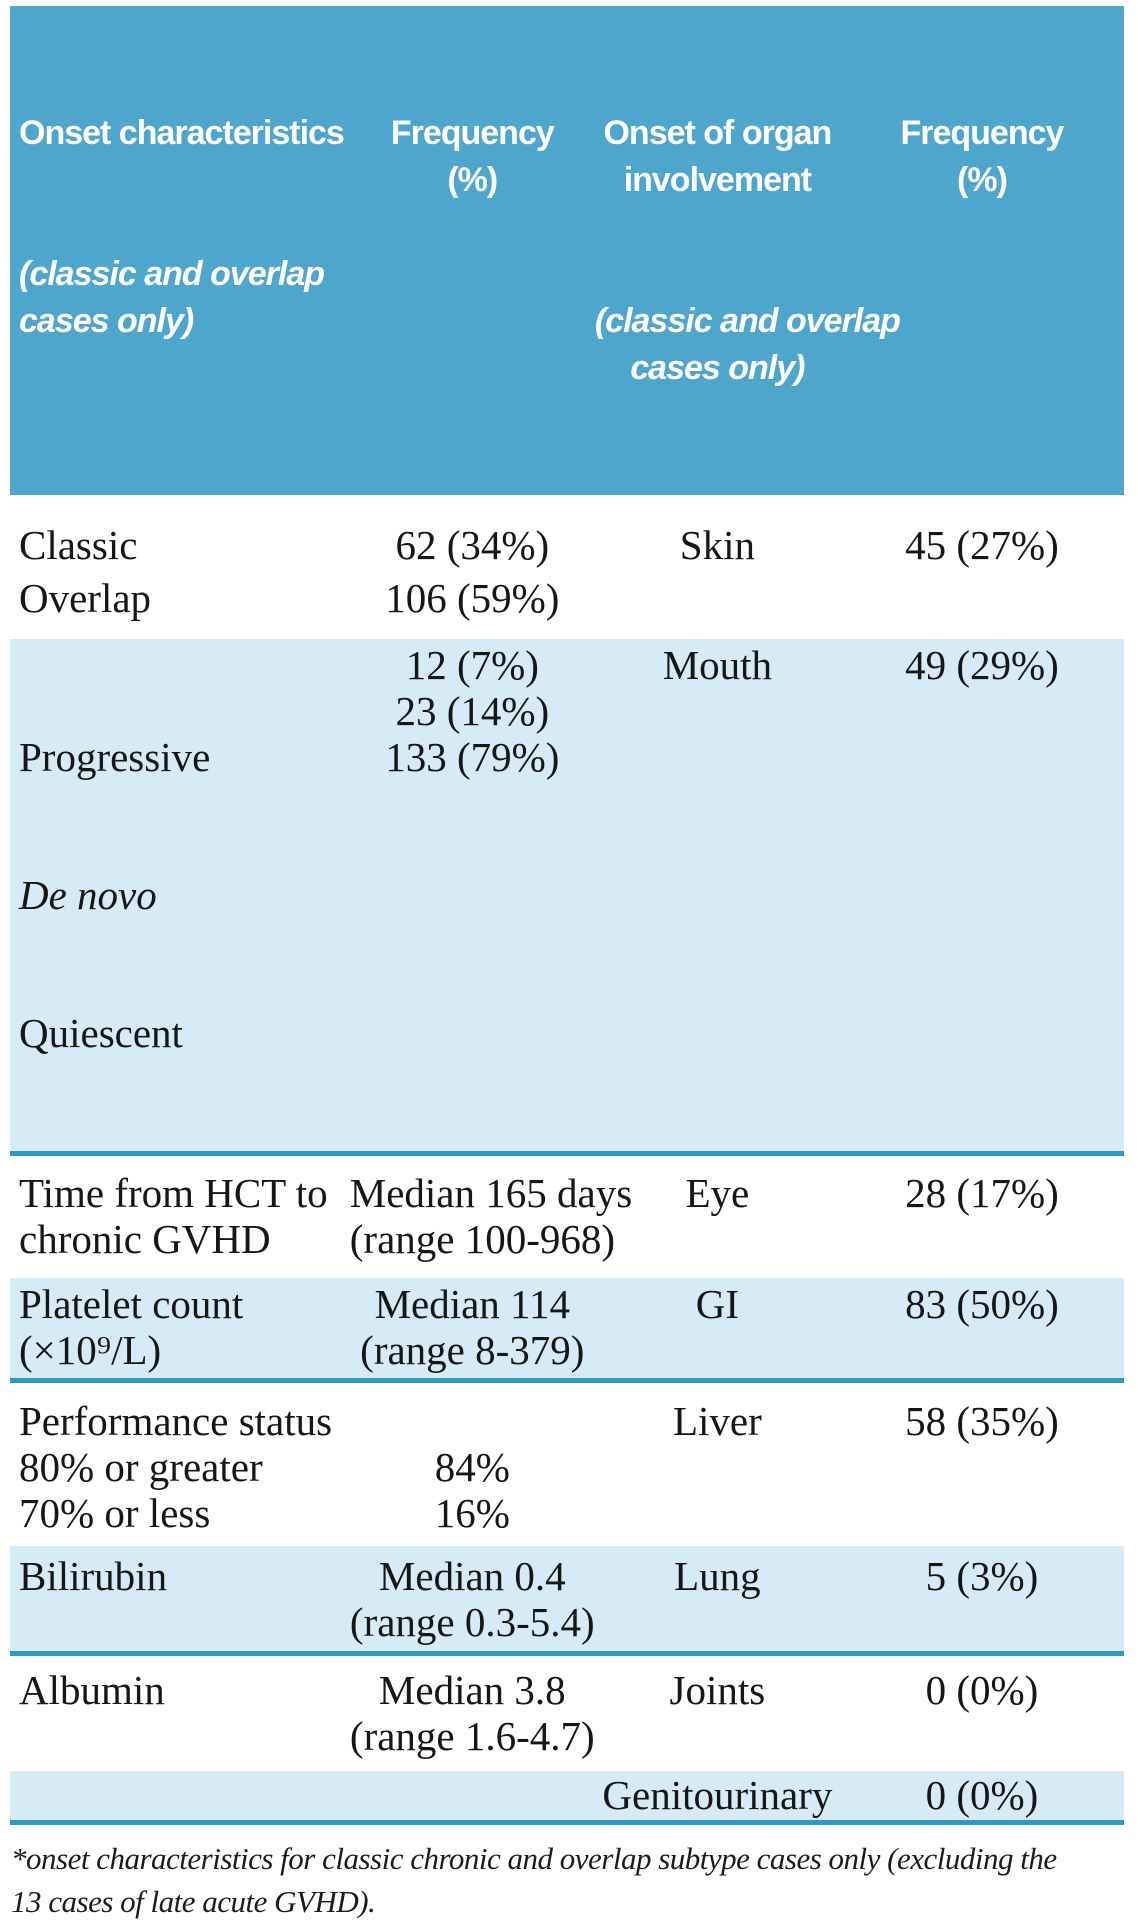 The width and height of the screenshot is (1138, 1923). What do you see at coordinates (85, 571) in the screenshot?
I see `onset-cell: Classic Overlap` at bounding box center [85, 571].